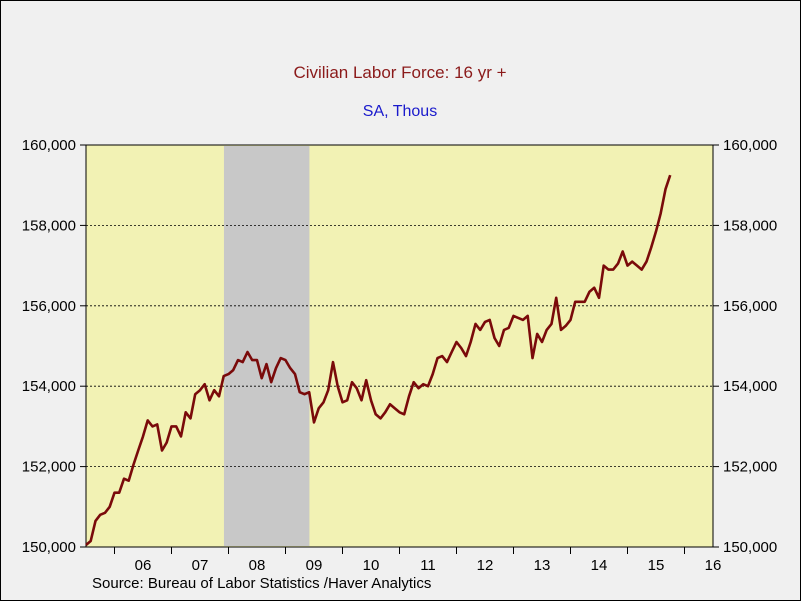 This screenshot has width=801, height=601. What do you see at coordinates (49, 386) in the screenshot?
I see `y-tick-label-left: 154,000` at bounding box center [49, 386].